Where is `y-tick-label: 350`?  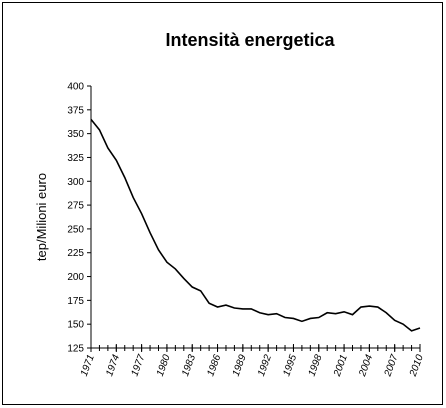 y-tick-label: 350 is located at coordinates (75, 134).